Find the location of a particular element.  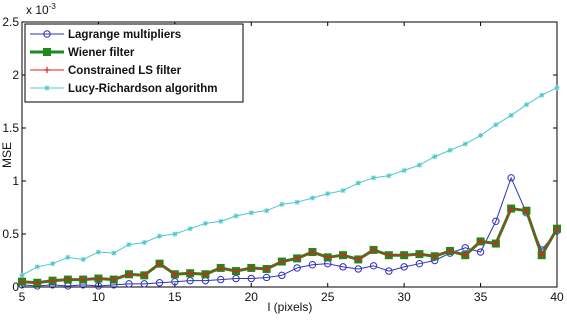

y-exponent-label: x 10-3 is located at coordinates (41, 9).